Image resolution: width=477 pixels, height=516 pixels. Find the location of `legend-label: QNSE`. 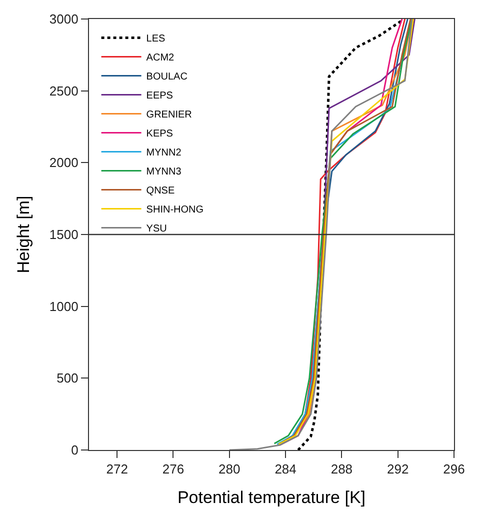

legend-label: QNSE is located at coordinates (160, 191).